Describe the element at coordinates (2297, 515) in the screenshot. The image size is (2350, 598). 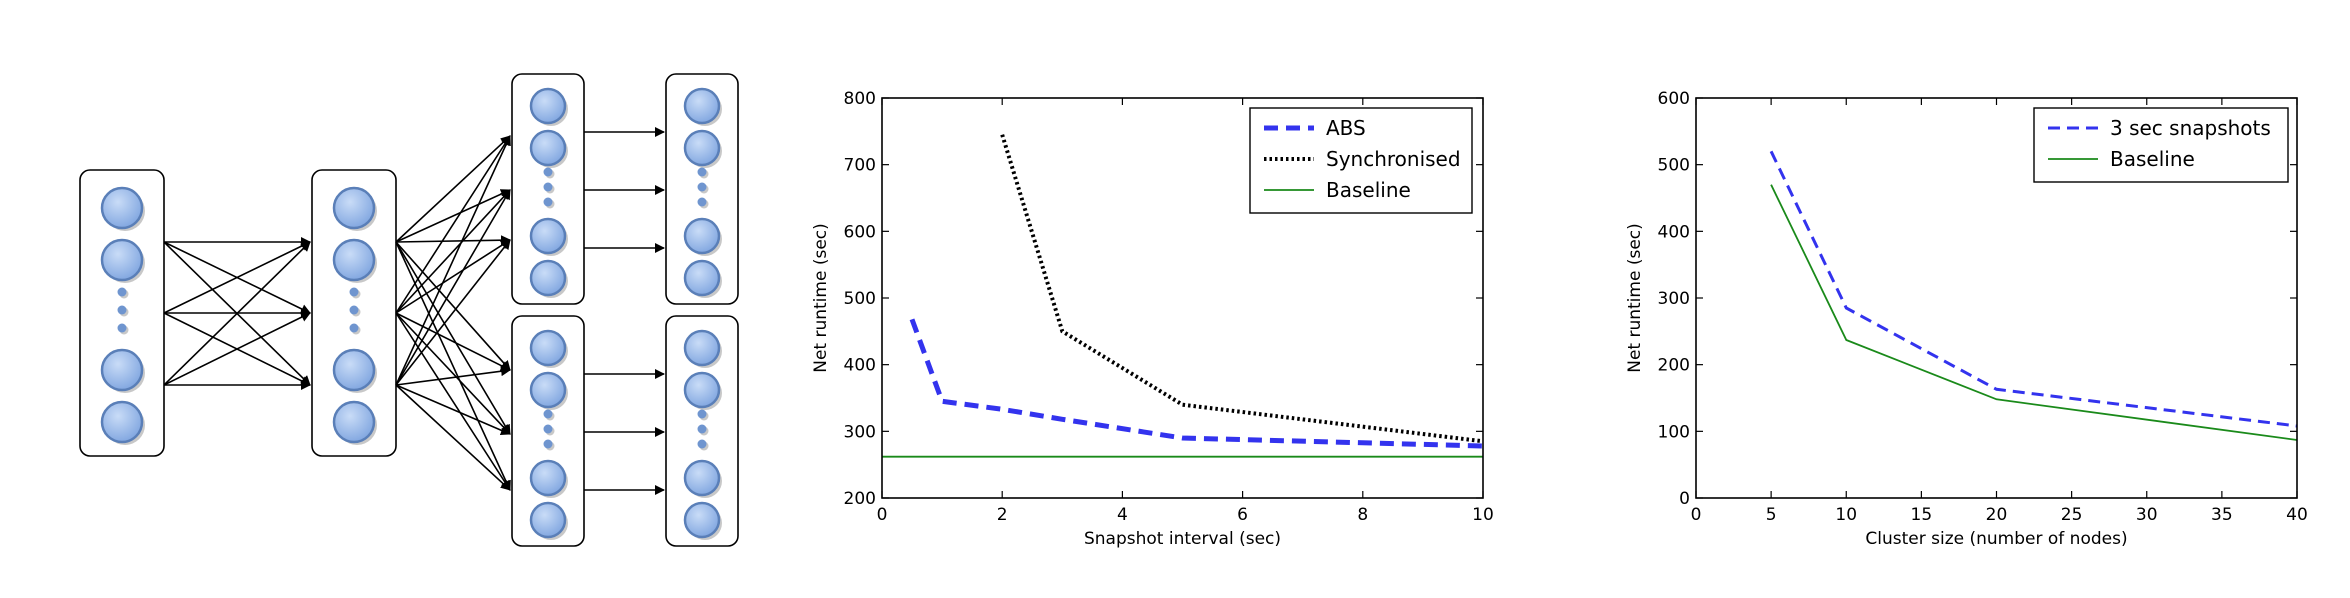
I see `x-tick-label: 40` at that location.